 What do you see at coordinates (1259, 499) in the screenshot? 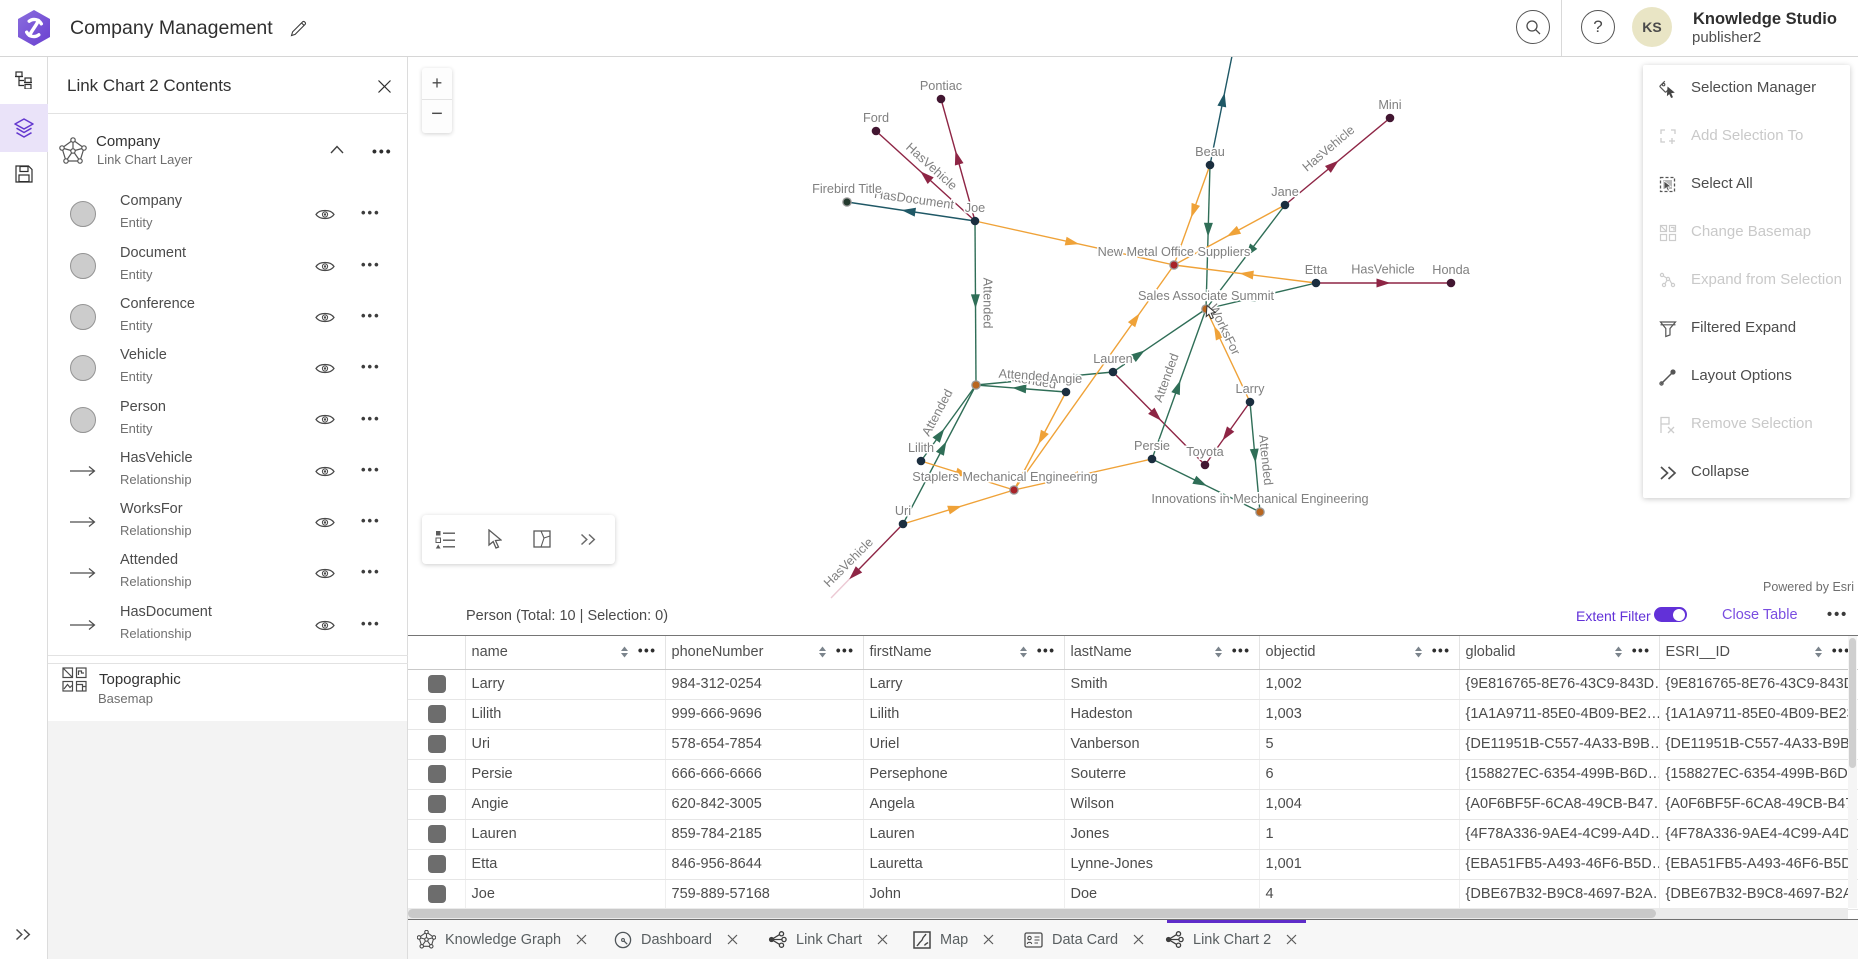
I see `svg-text:Innovations in Mechanical Engi: Innovations in Mechanical Engineering` at bounding box center [1259, 499].